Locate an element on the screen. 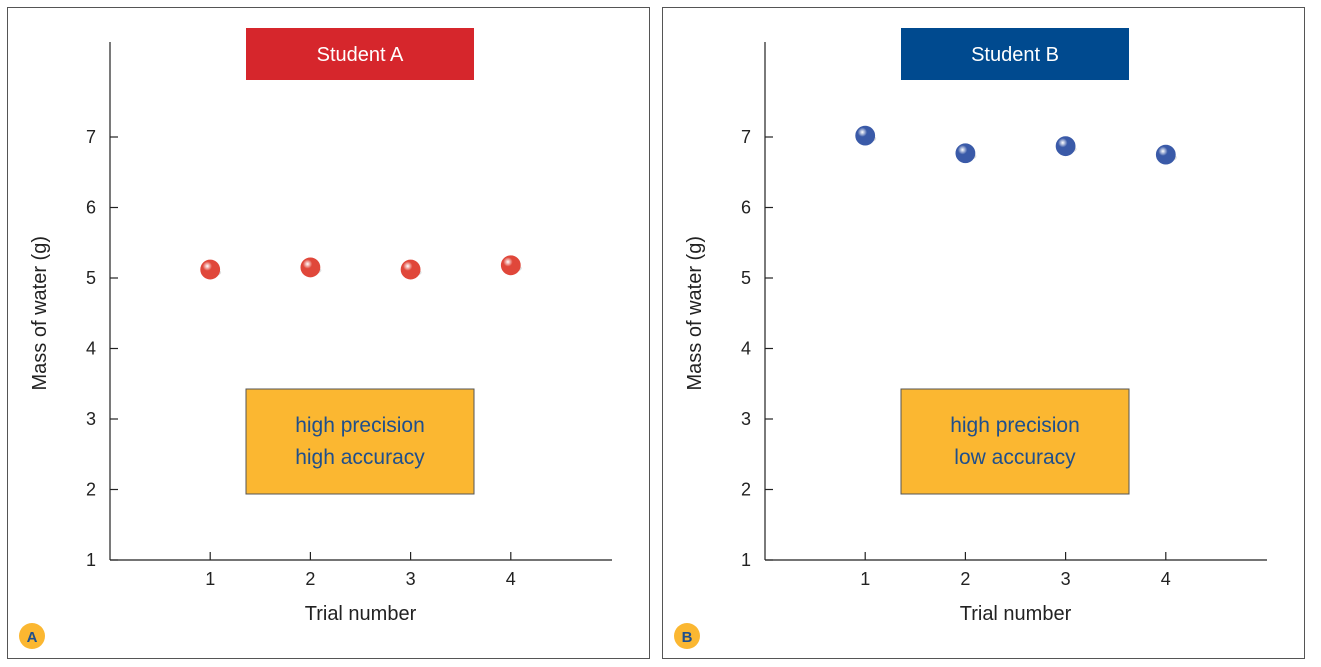 The image size is (1321, 667). chart-title: Student B is located at coordinates (1015, 55).